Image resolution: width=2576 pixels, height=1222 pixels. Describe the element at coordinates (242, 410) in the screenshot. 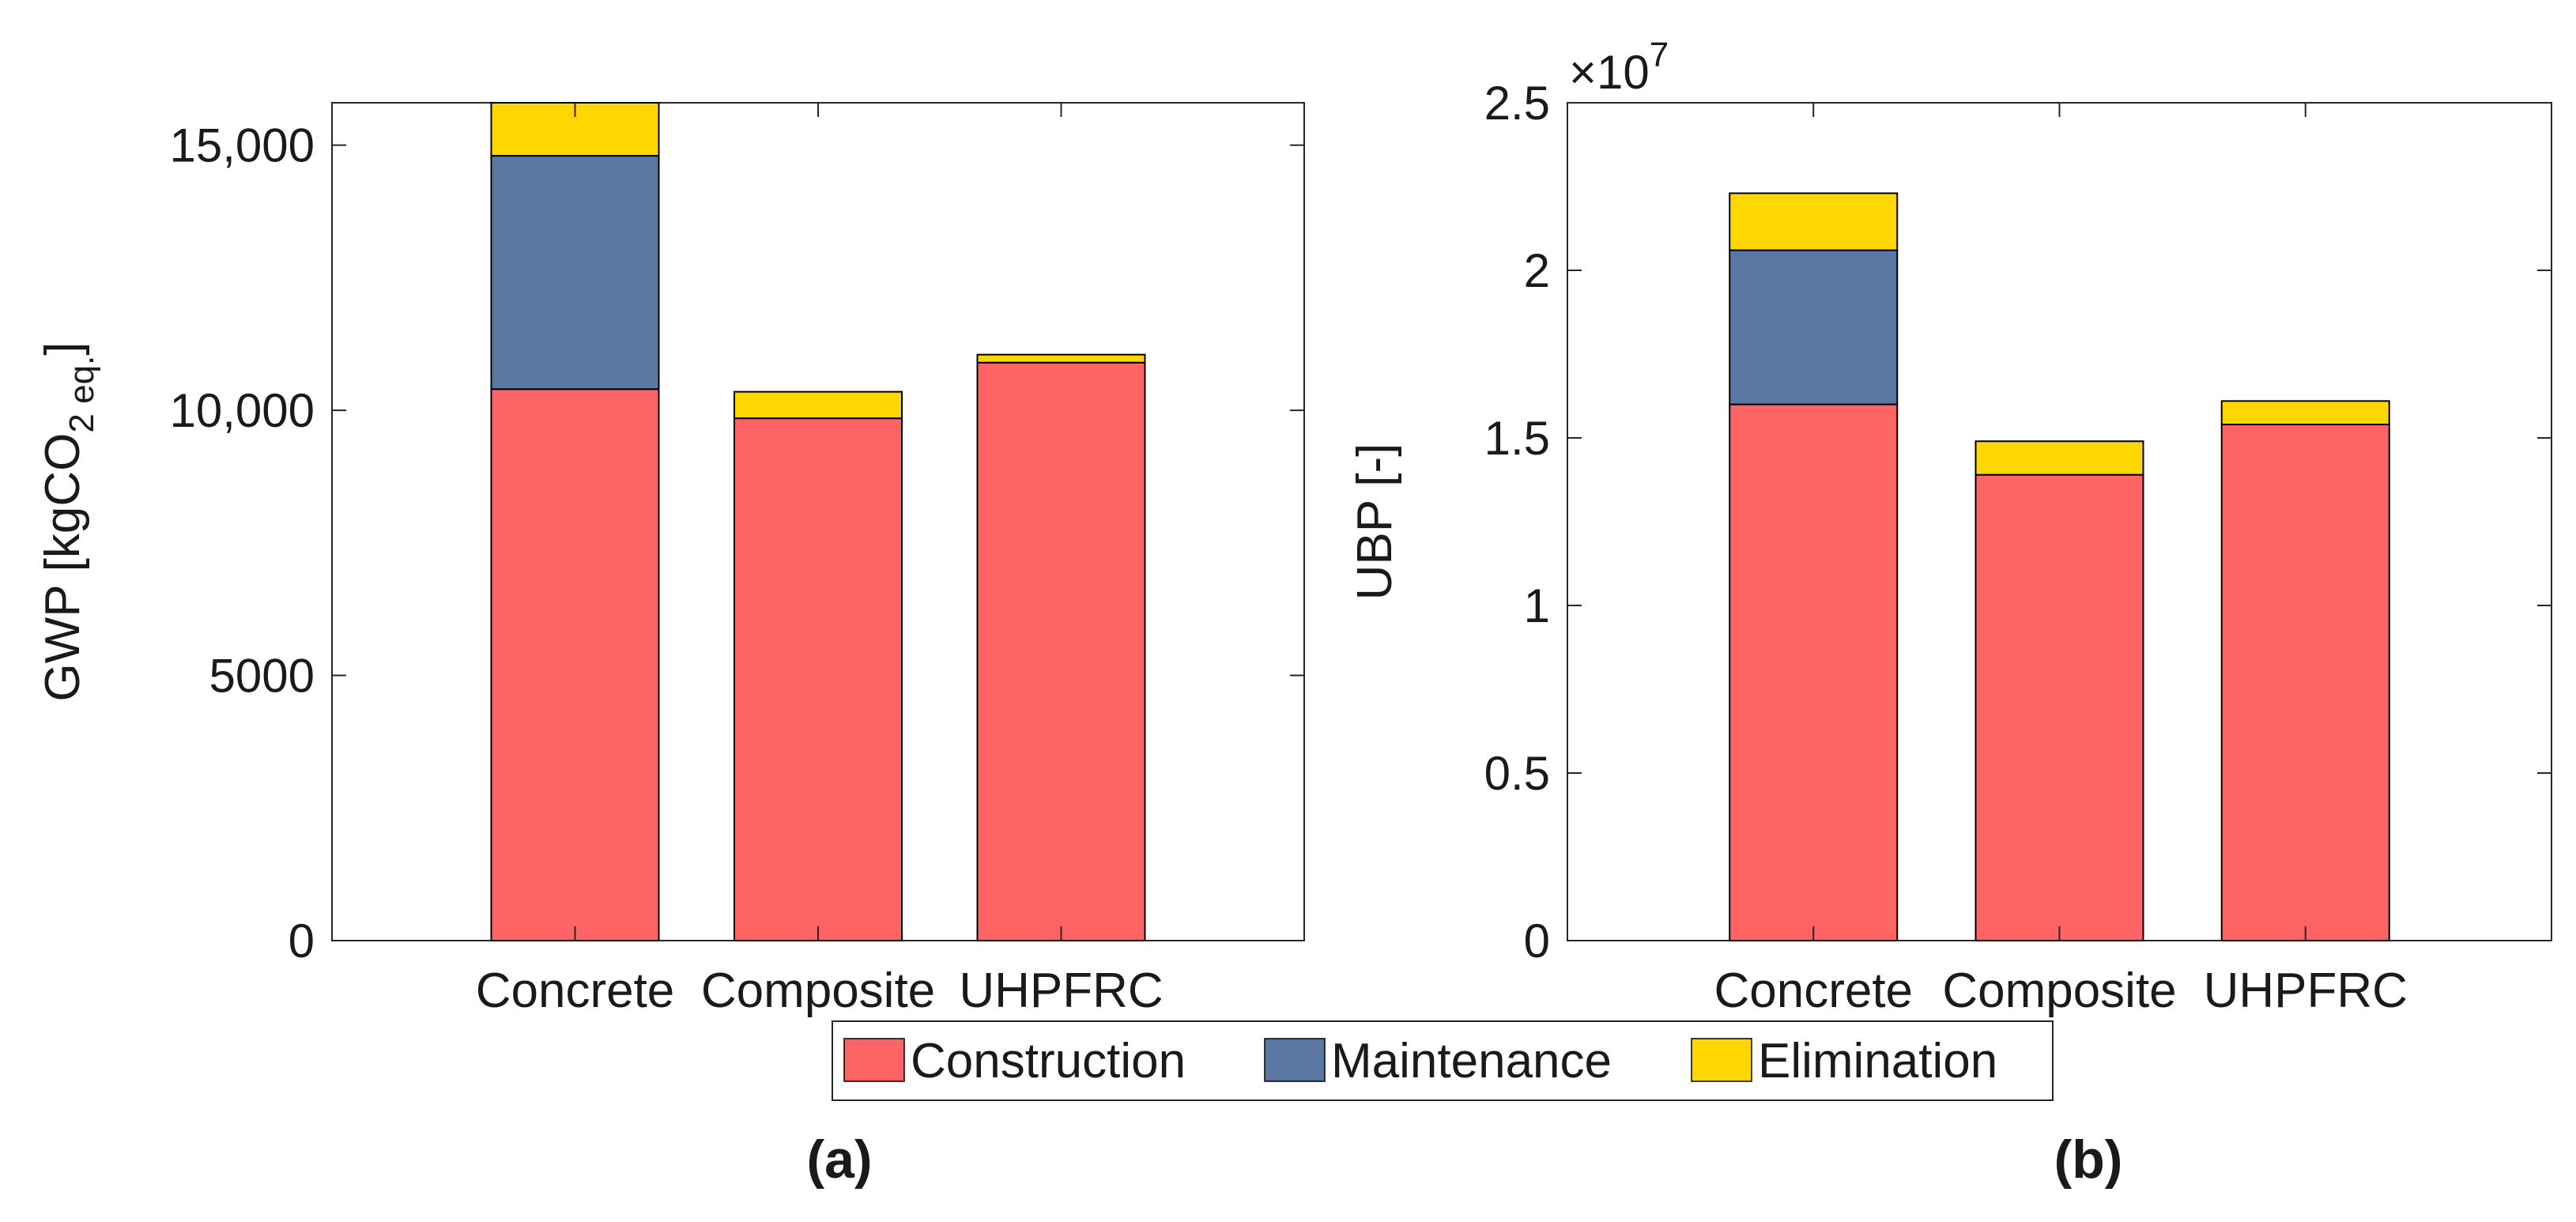

I see `y-tick-label: 10,000` at that location.